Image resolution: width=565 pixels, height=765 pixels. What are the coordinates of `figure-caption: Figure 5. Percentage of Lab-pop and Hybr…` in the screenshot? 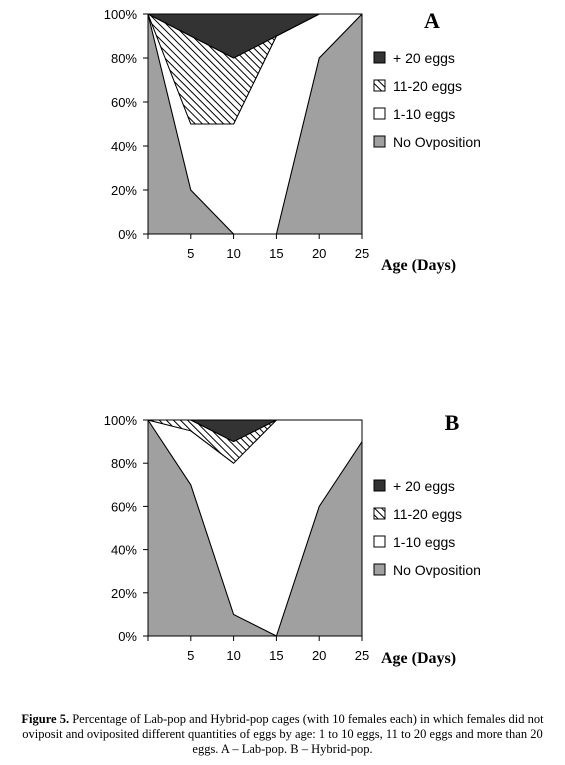 It's located at (282, 734).